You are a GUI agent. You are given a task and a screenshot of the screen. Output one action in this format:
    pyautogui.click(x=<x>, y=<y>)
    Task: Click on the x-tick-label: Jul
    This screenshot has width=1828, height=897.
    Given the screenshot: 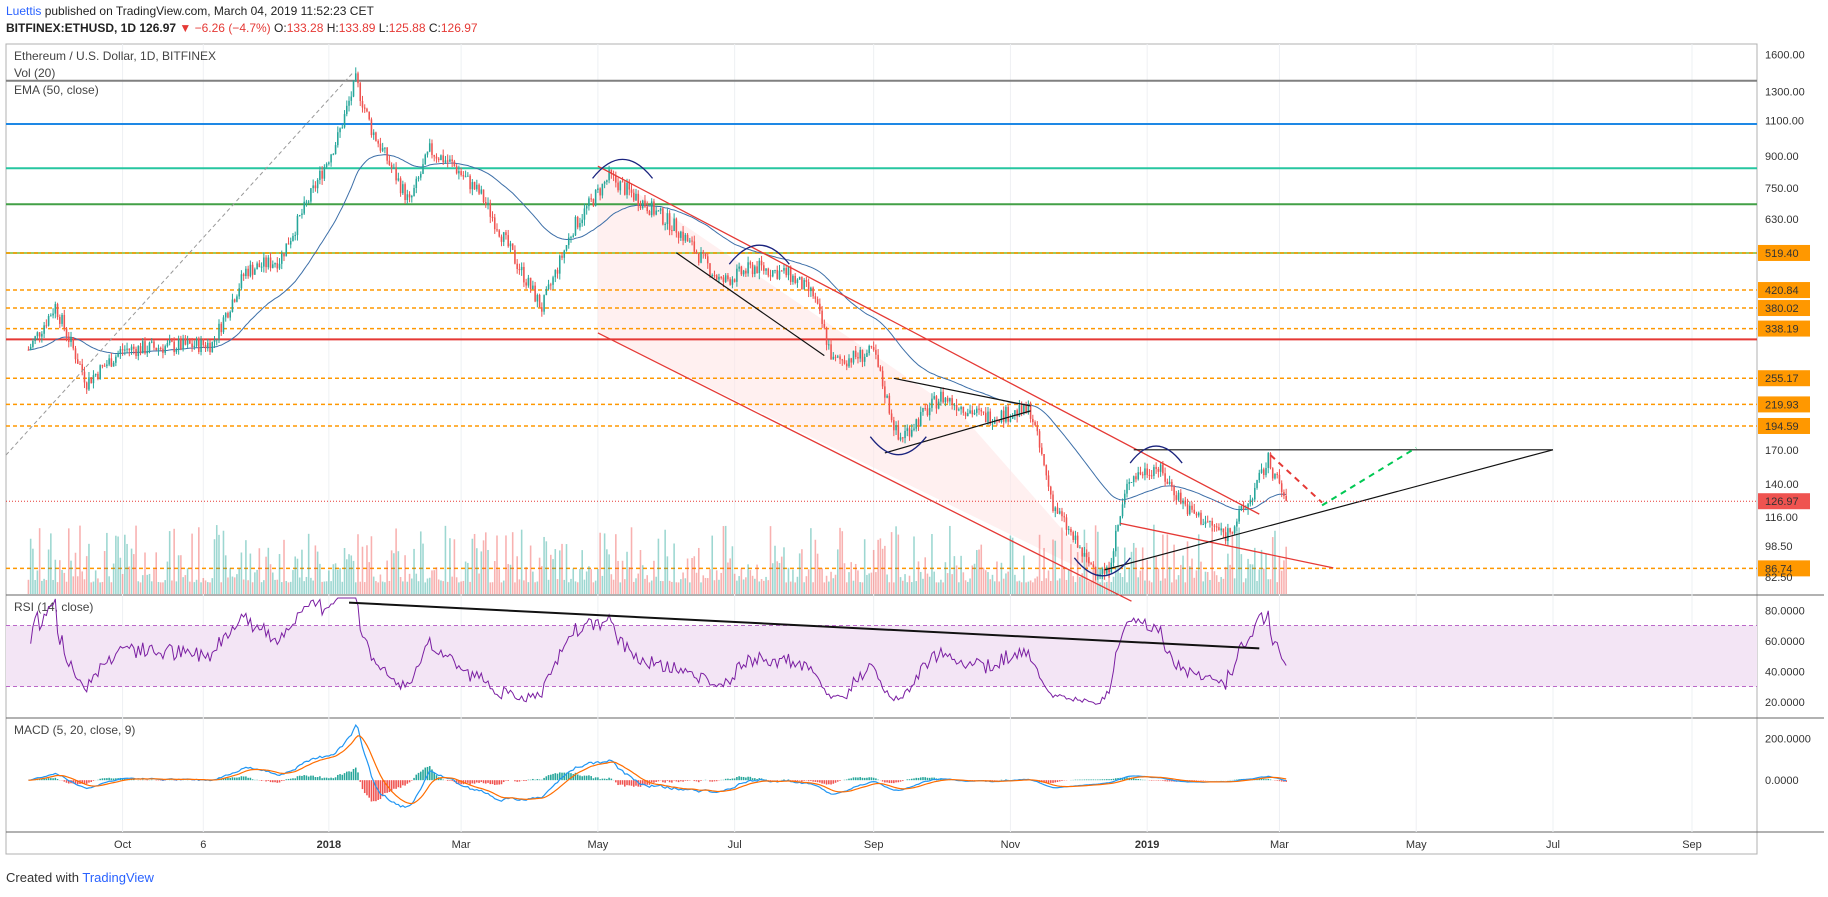 What is the action you would take?
    pyautogui.click(x=1553, y=845)
    